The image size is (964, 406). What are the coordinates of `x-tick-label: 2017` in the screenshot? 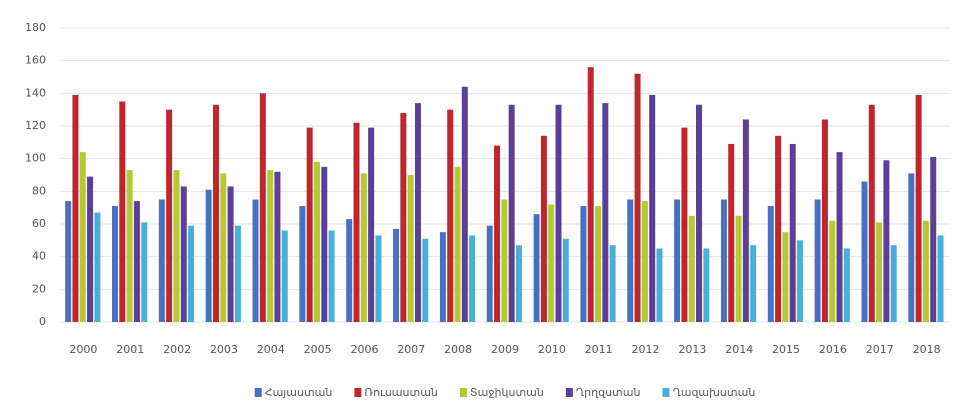 It's located at (880, 349).